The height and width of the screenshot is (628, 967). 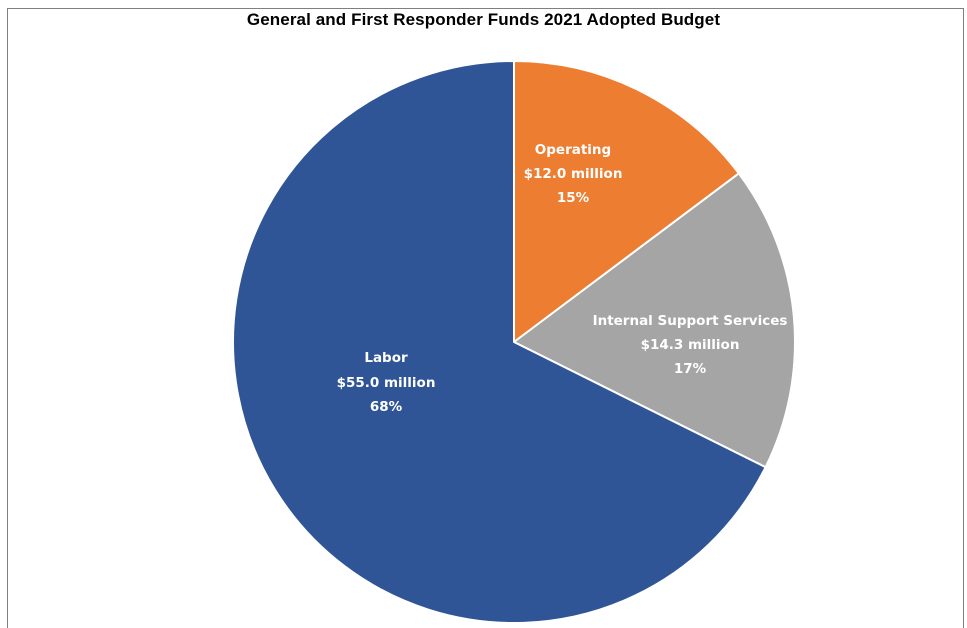 I want to click on slice-label-support-amount: $14.3 million, so click(x=690, y=345).